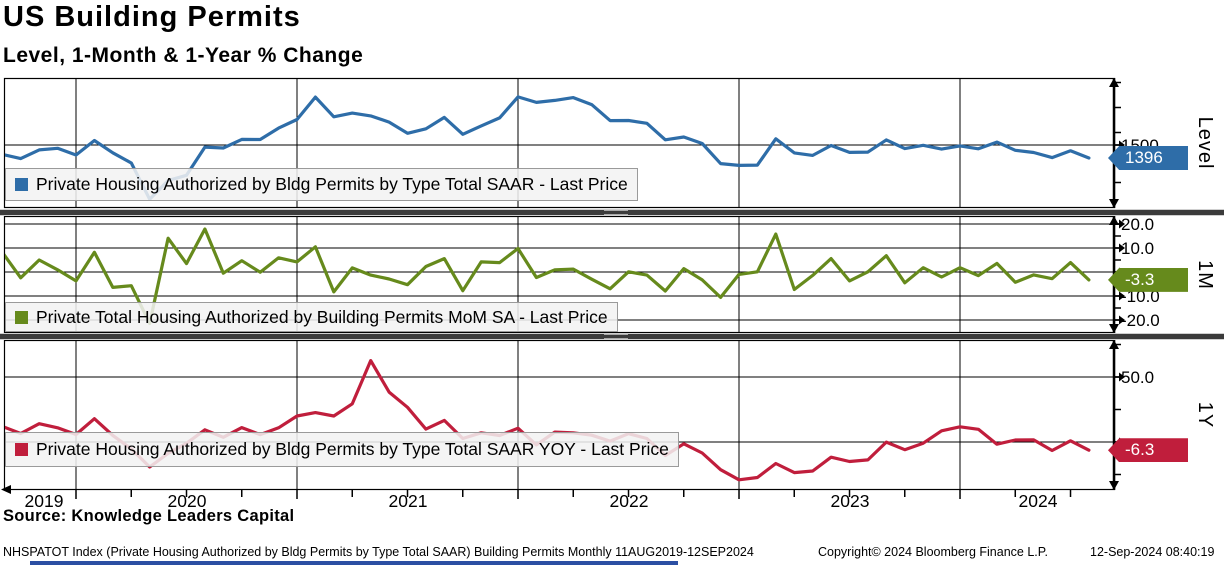 The width and height of the screenshot is (1224, 566). What do you see at coordinates (1140, 450) in the screenshot?
I see `last-price-1y: -6.3` at bounding box center [1140, 450].